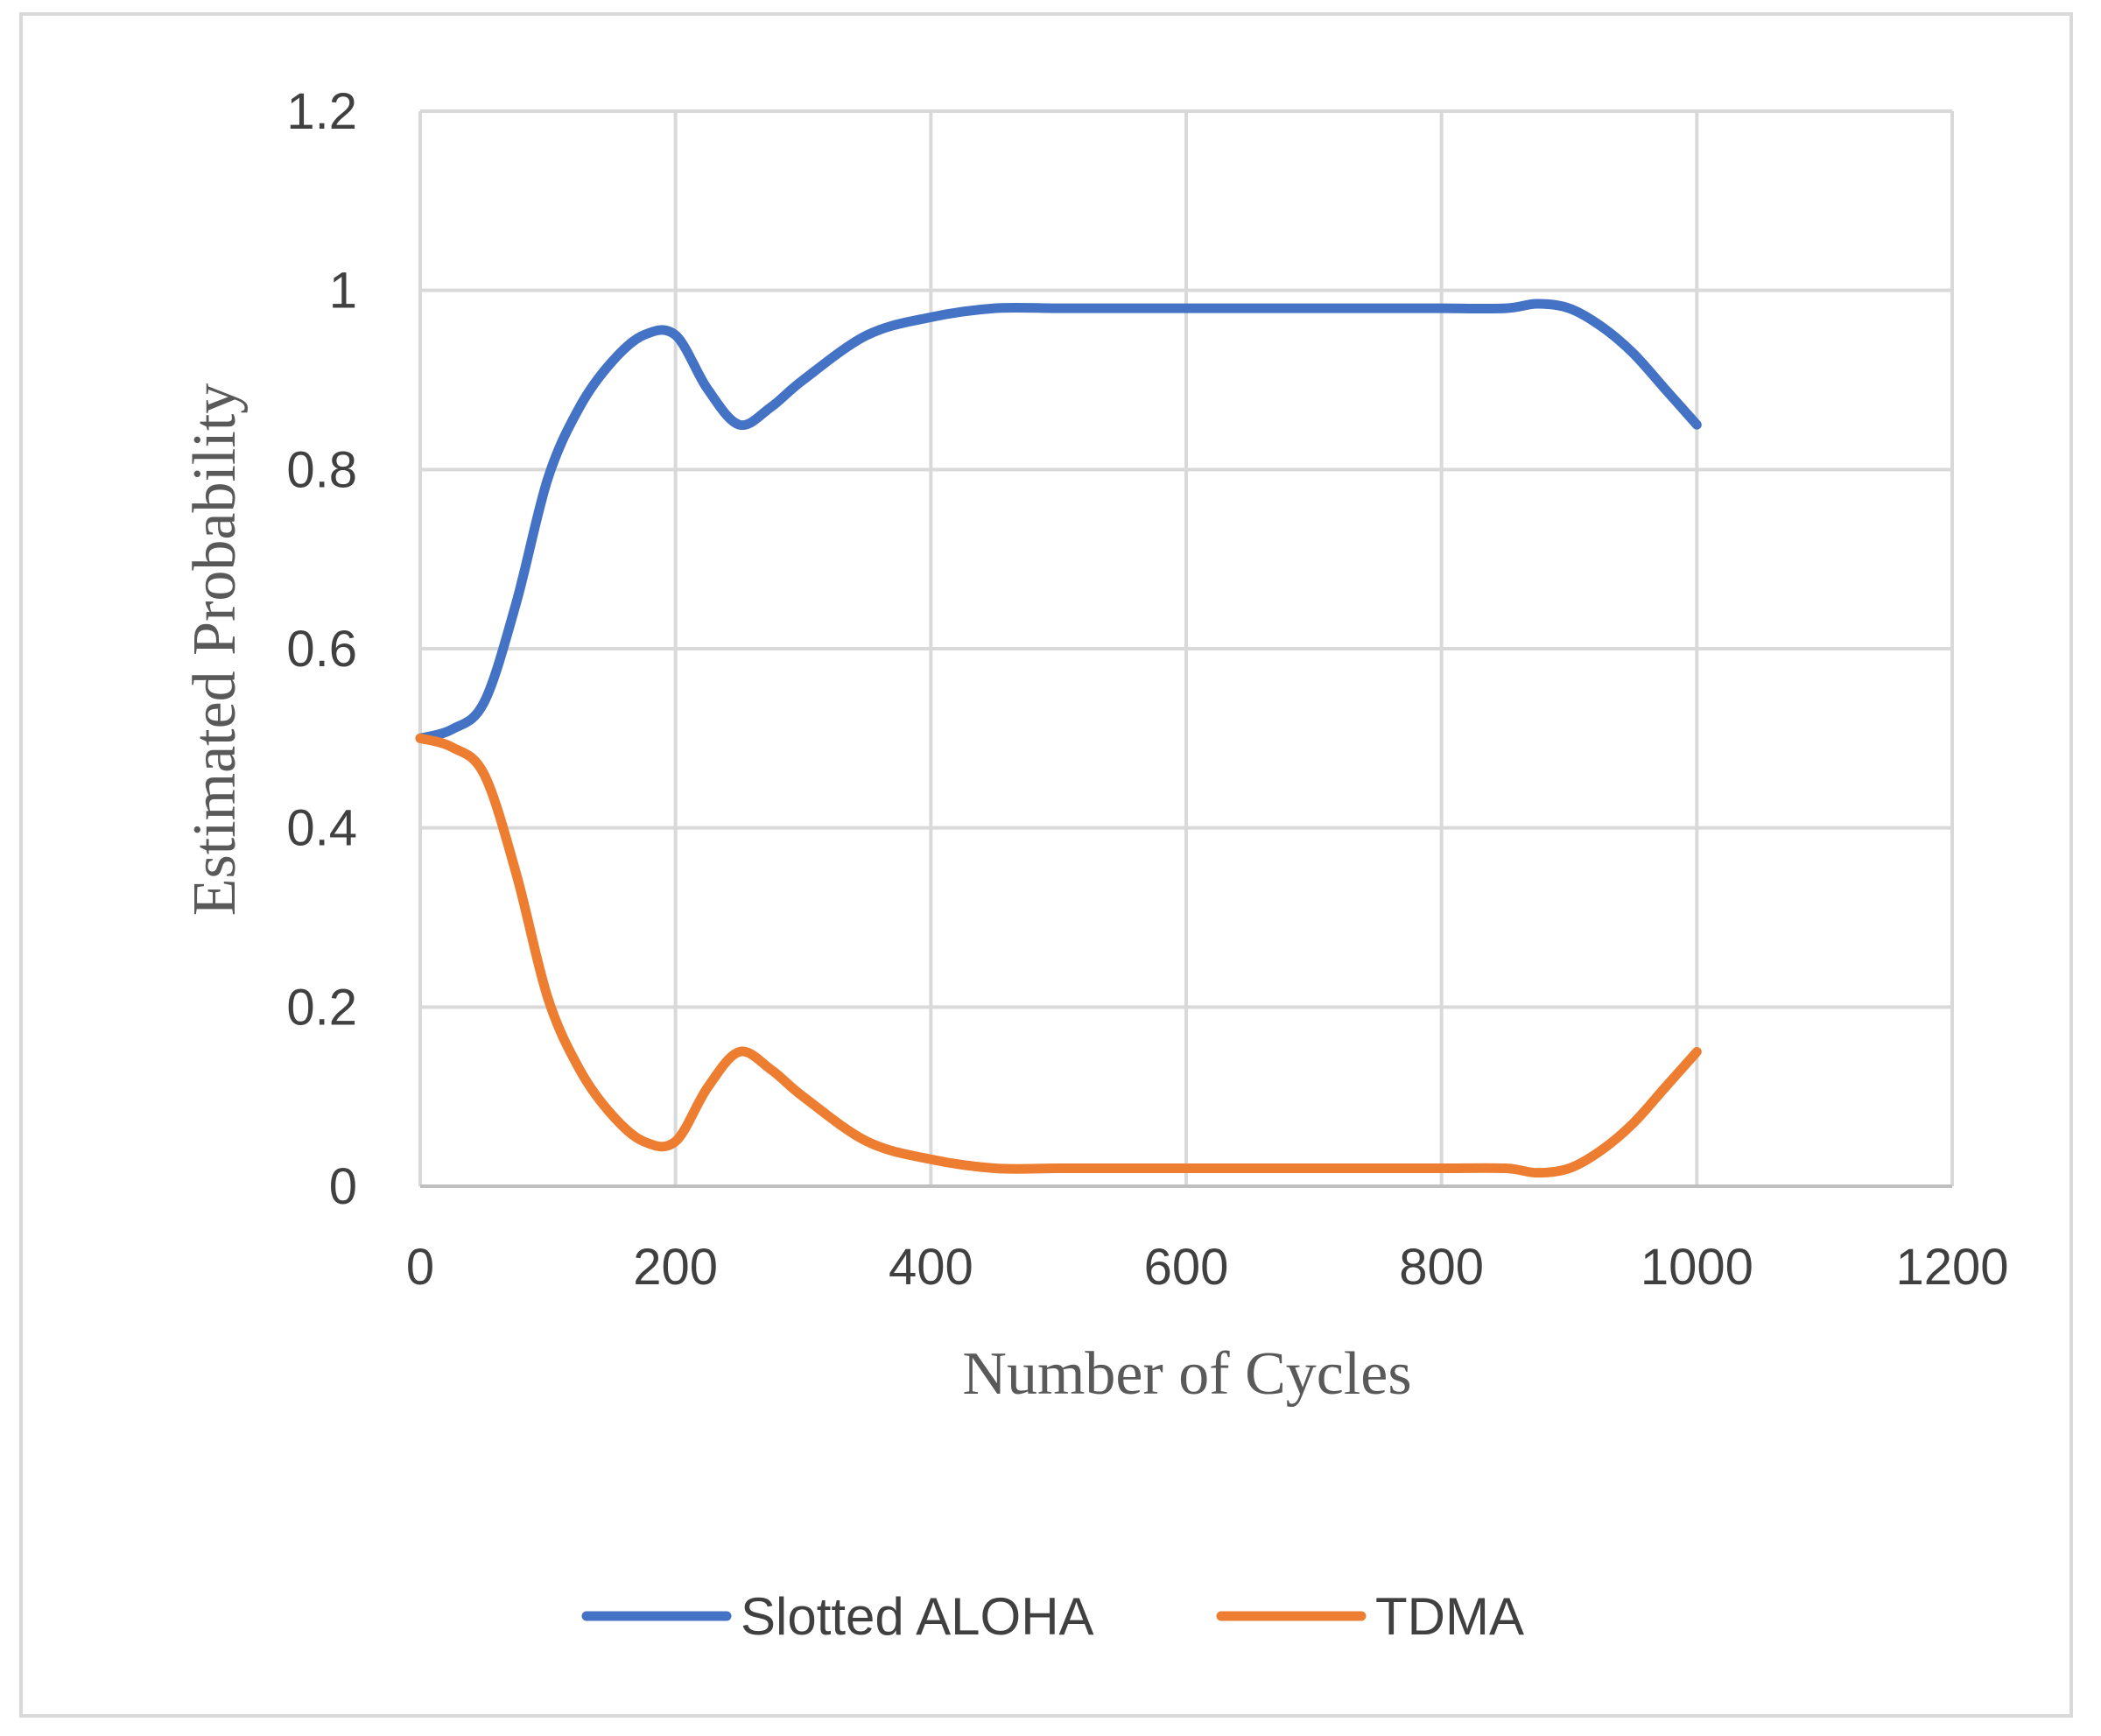  I want to click on legend-label-tdma: TDMA, so click(1449, 1616).